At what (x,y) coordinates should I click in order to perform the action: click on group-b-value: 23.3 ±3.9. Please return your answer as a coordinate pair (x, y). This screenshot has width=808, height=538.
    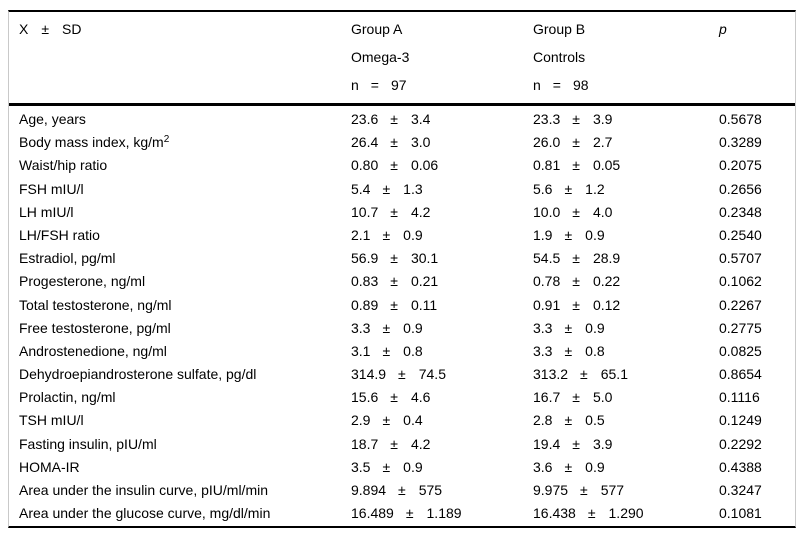
    Looking at the image, I should click on (626, 120).